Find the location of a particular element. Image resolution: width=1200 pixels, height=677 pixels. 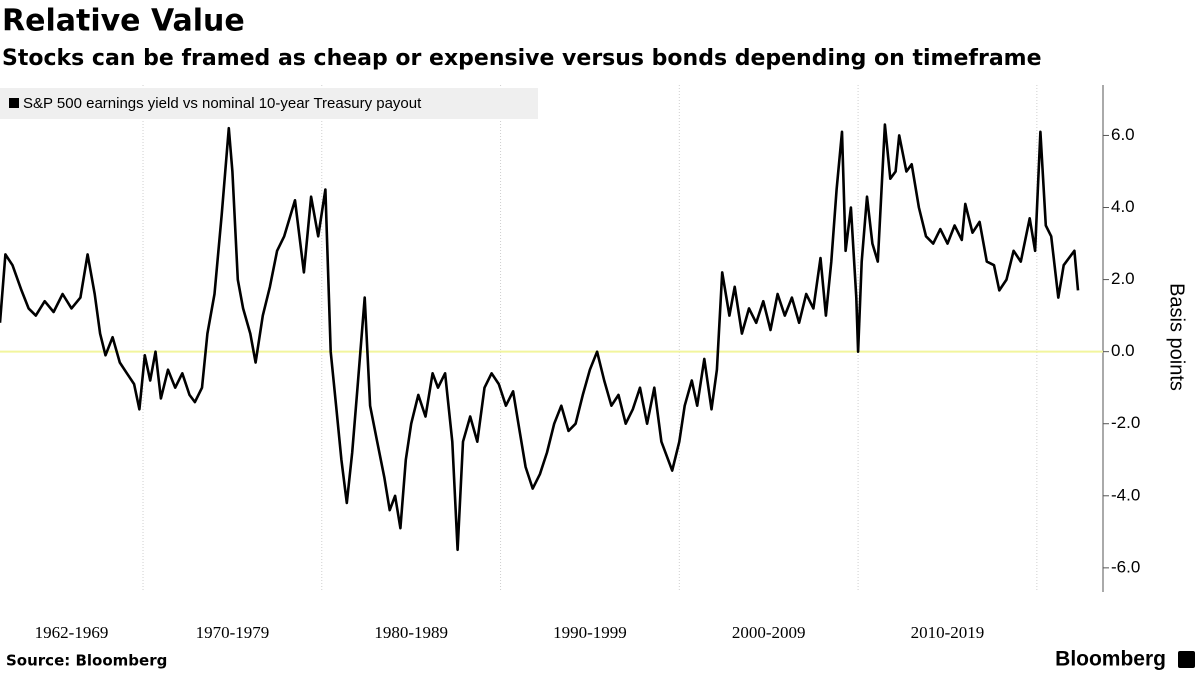

source: Source: Bloomberg is located at coordinates (86, 661).